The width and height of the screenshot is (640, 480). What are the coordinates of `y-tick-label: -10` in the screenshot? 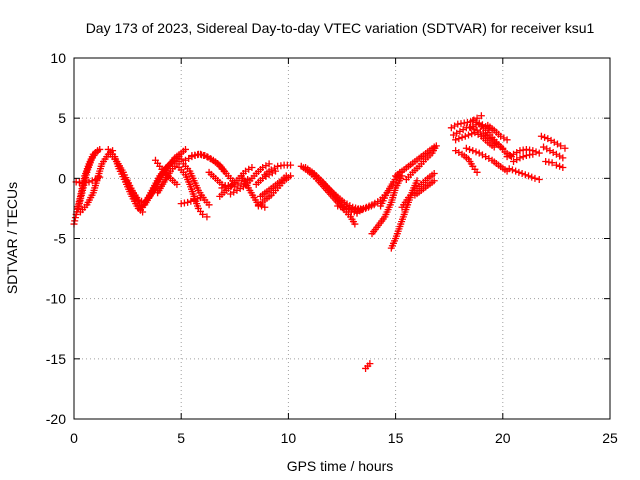 It's located at (56, 299).